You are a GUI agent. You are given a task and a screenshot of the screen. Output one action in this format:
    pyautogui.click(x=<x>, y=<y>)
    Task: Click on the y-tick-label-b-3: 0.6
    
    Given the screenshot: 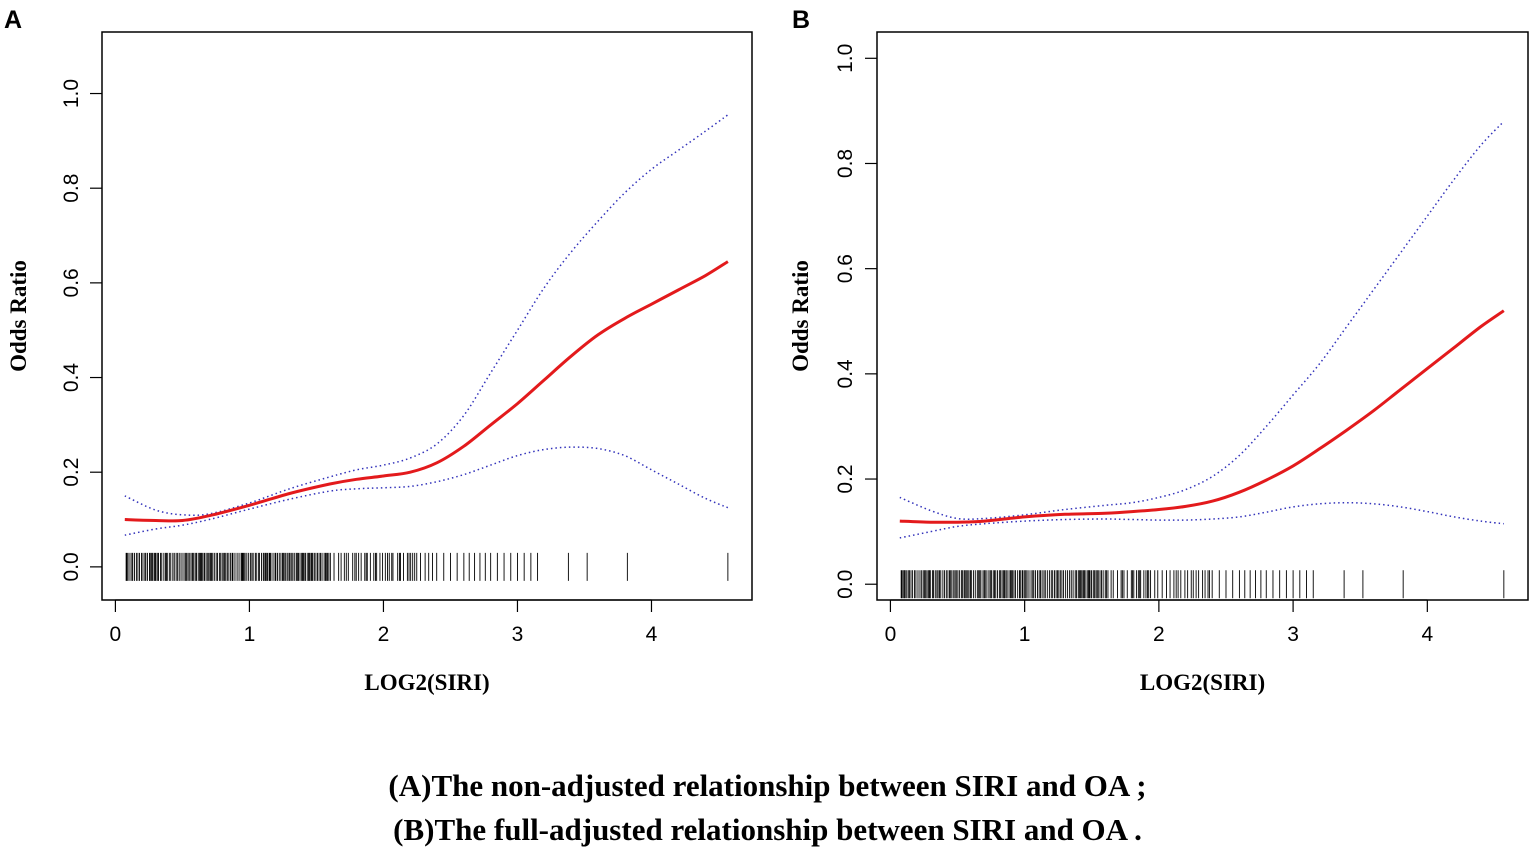 What is the action you would take?
    pyautogui.click(x=845, y=268)
    